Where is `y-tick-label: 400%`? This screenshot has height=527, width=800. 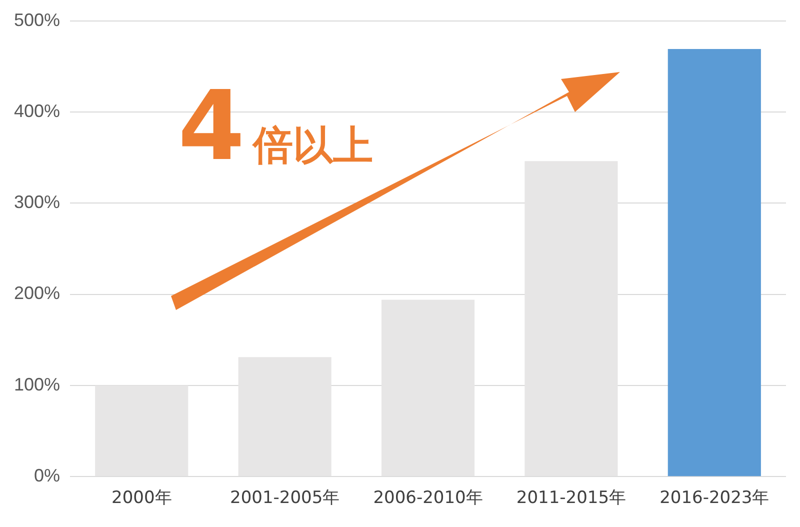
y-tick-label: 400% is located at coordinates (37, 110).